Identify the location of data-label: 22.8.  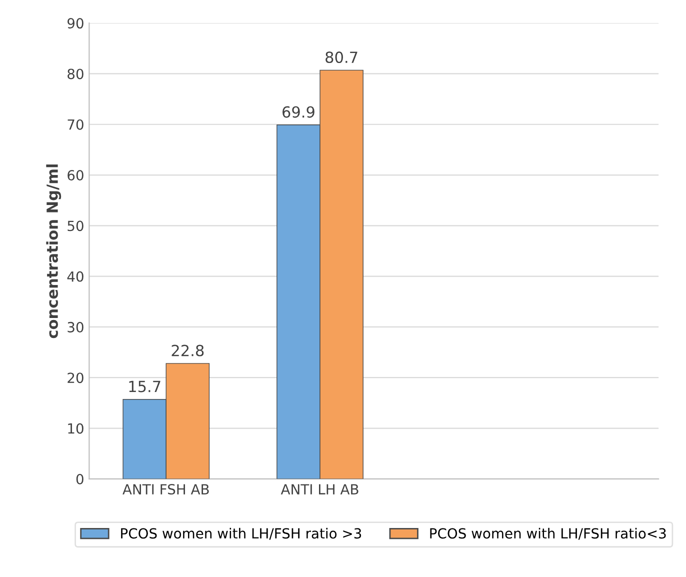
(188, 350).